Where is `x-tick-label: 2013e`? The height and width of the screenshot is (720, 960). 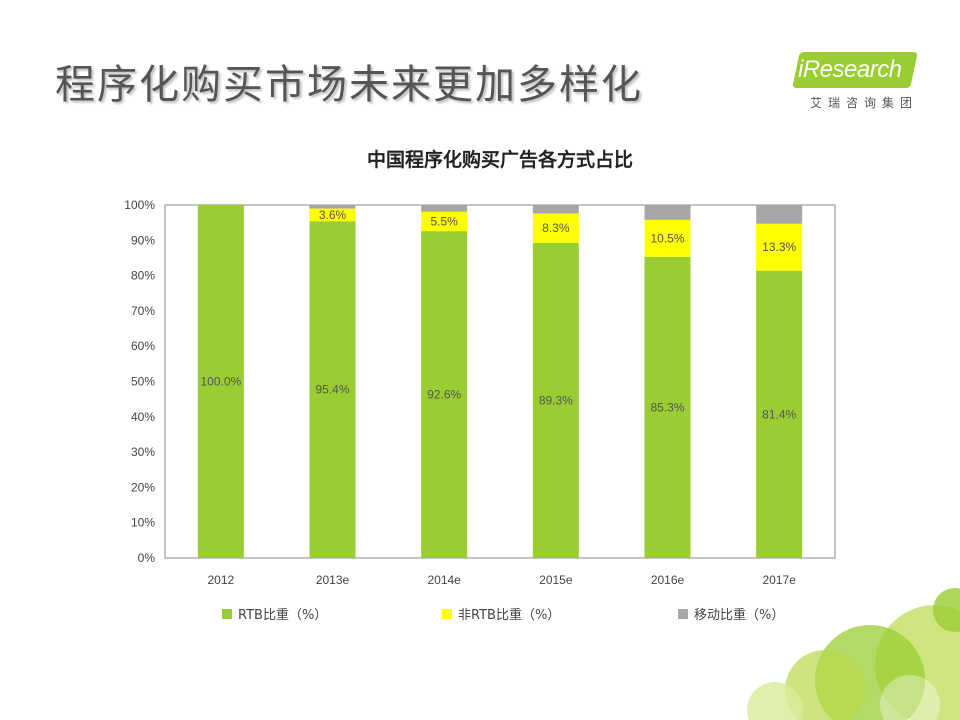 x-tick-label: 2013e is located at coordinates (333, 580).